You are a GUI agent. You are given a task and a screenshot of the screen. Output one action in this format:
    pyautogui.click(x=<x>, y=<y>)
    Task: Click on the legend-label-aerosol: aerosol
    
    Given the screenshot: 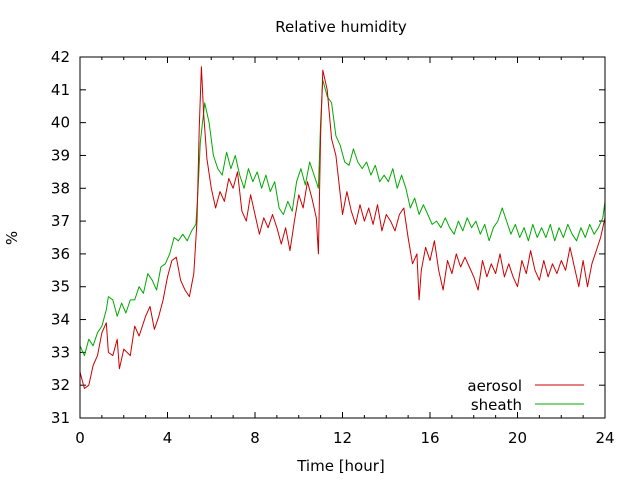 What is the action you would take?
    pyautogui.click(x=494, y=386)
    